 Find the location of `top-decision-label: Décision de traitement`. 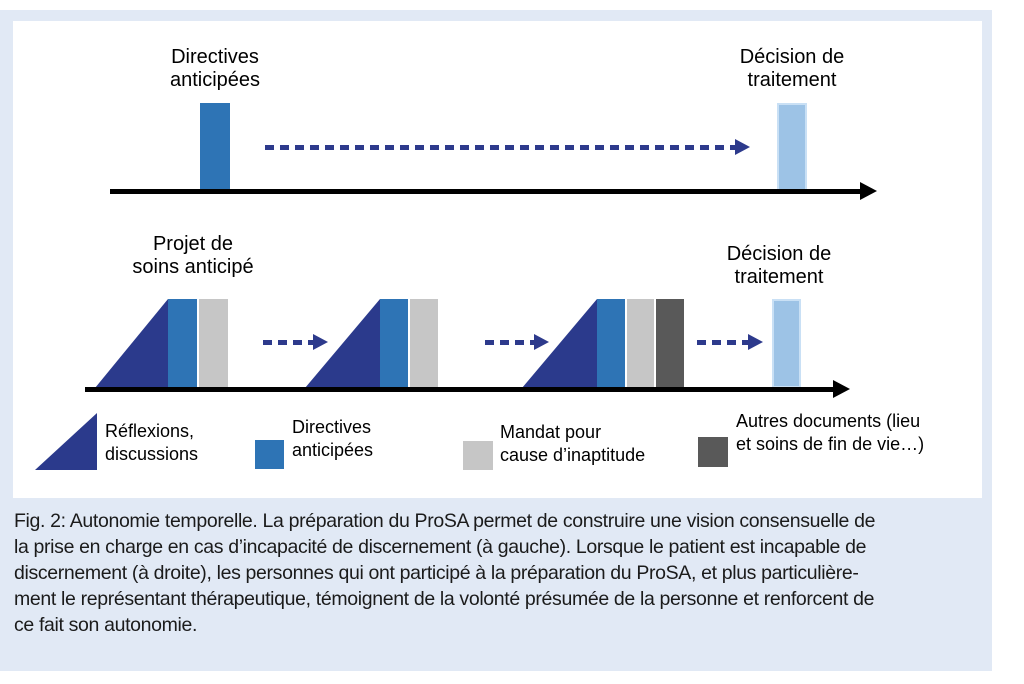

top-decision-label: Décision de traitement is located at coordinates (792, 68).